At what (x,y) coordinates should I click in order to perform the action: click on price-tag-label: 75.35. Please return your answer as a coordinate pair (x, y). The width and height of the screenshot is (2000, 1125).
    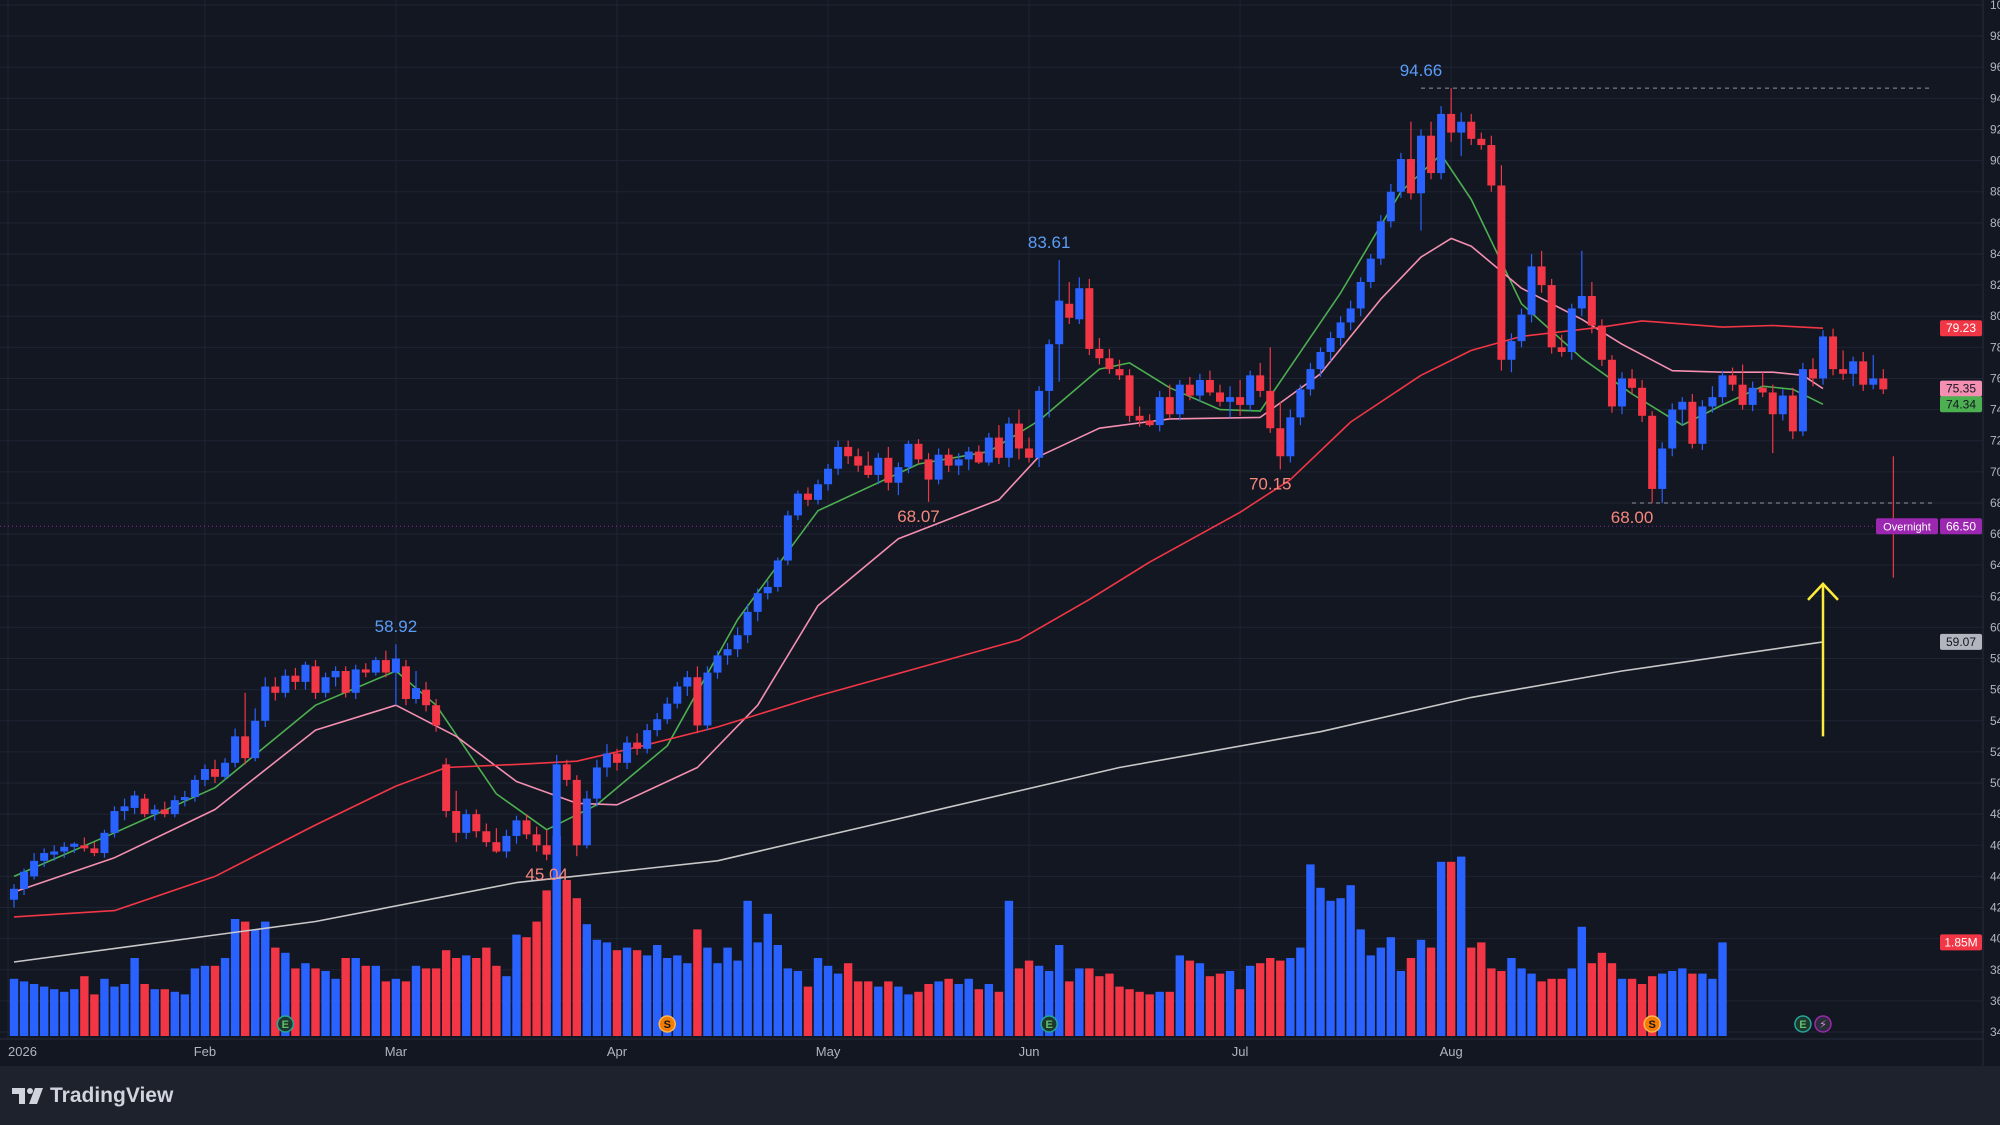
    Looking at the image, I should click on (1961, 389).